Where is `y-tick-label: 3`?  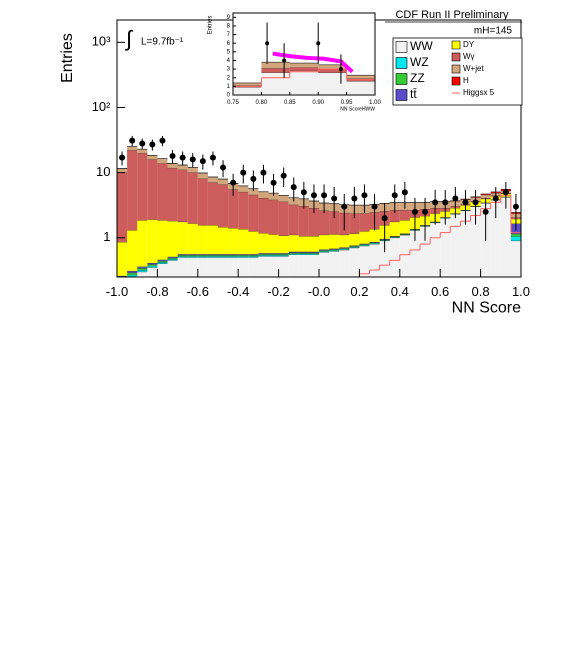 y-tick-label: 3 is located at coordinates (229, 70).